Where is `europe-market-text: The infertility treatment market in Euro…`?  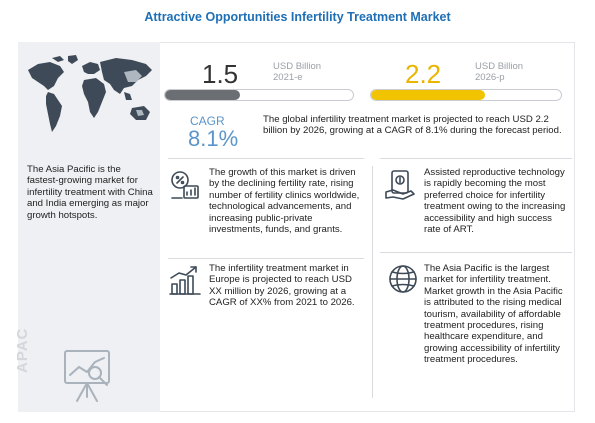
europe-market-text: The infertility treatment market in Euro… is located at coordinates (282, 286).